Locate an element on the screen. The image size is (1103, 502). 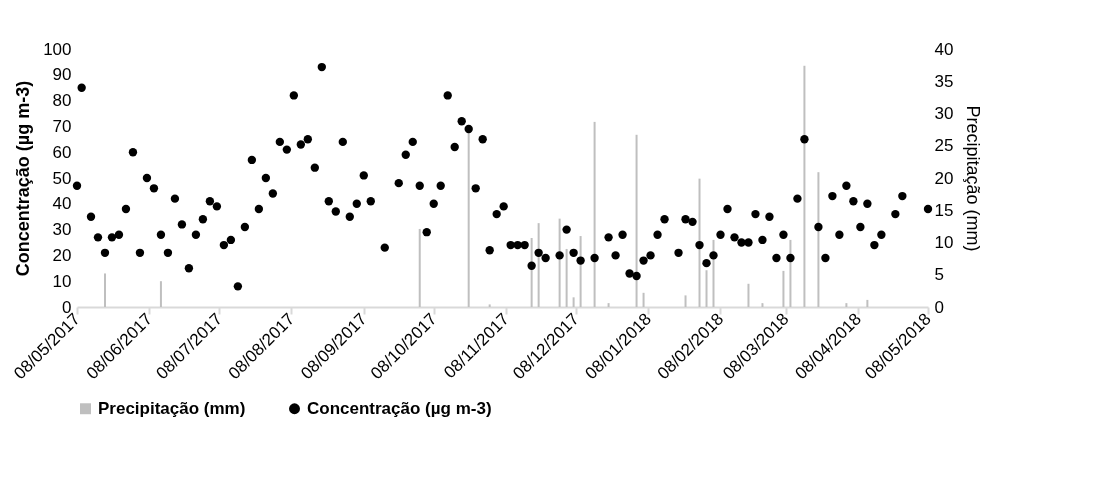
y2-tick-label: 20 is located at coordinates (944, 178).